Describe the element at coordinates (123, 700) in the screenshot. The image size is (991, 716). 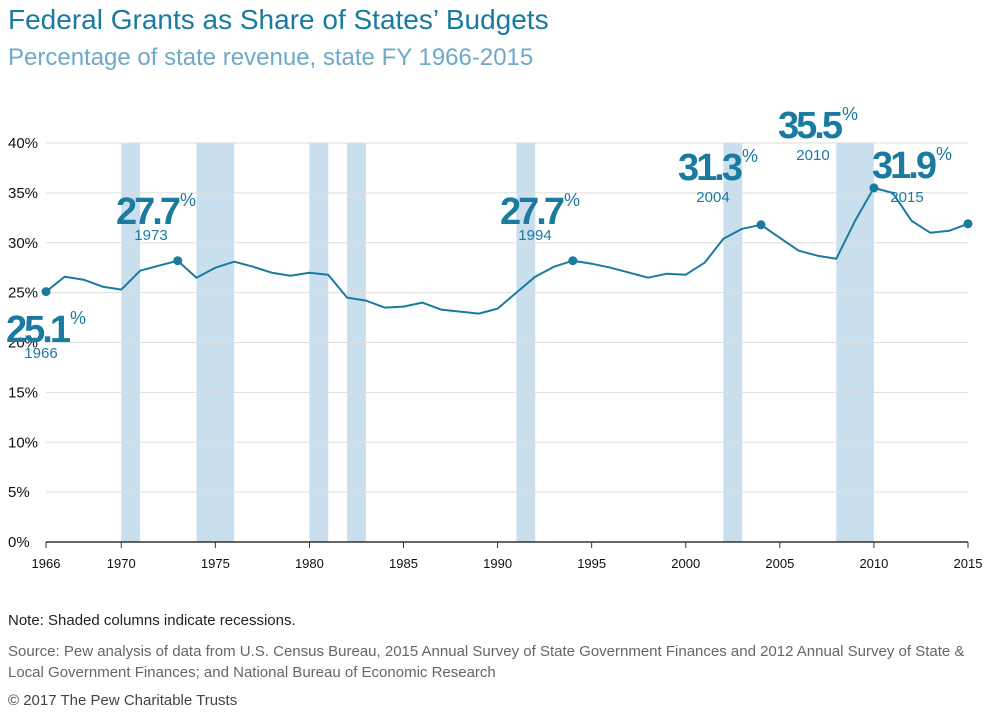
I see `copyright-text: © 2017 The Pew Charitable Trusts` at that location.